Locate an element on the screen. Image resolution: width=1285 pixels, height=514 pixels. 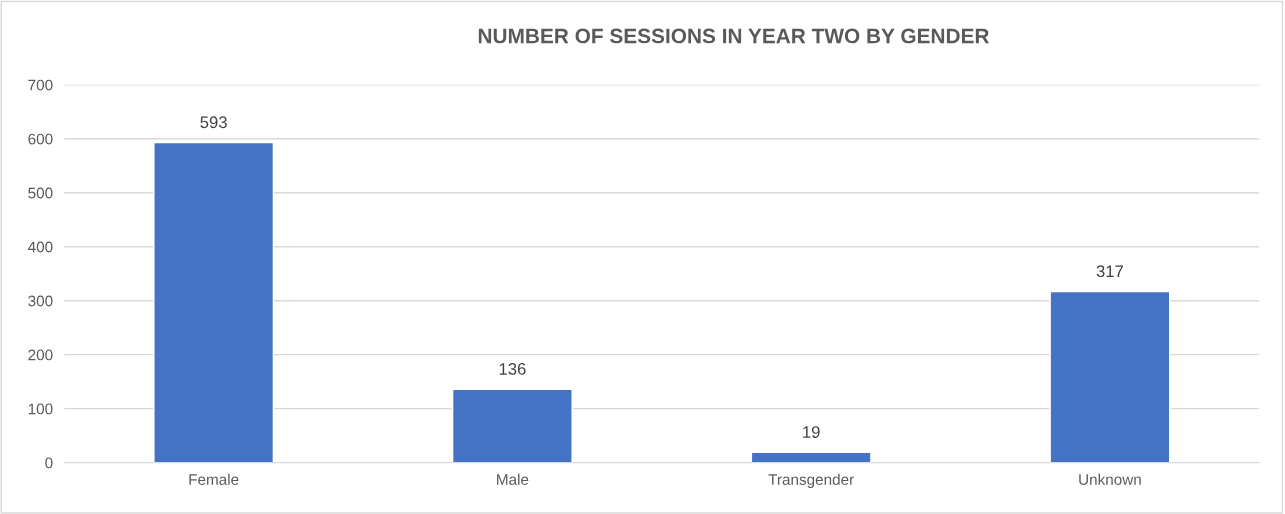
data-label: 593 is located at coordinates (213, 122).